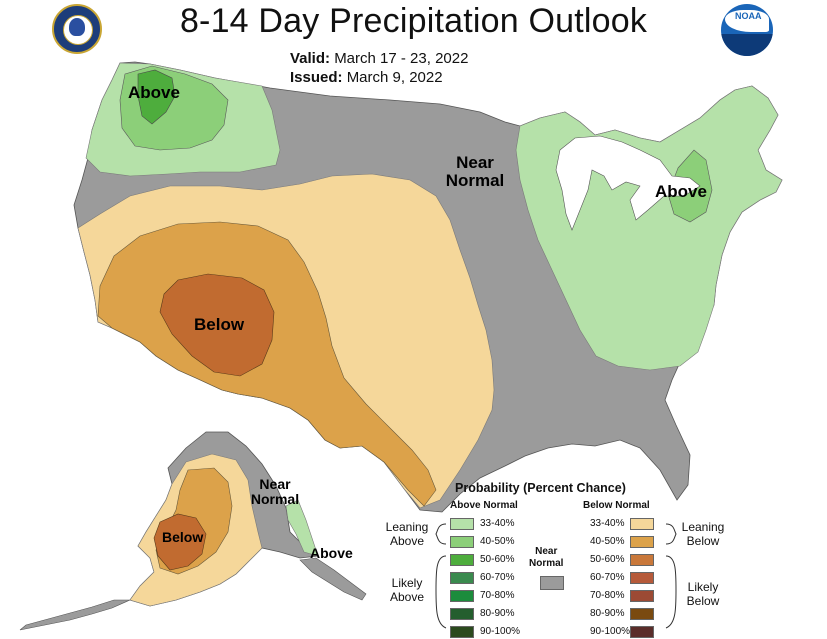 This screenshot has width=827, height=639. I want to click on legend-bracket-leaning-below, so click(671, 534).